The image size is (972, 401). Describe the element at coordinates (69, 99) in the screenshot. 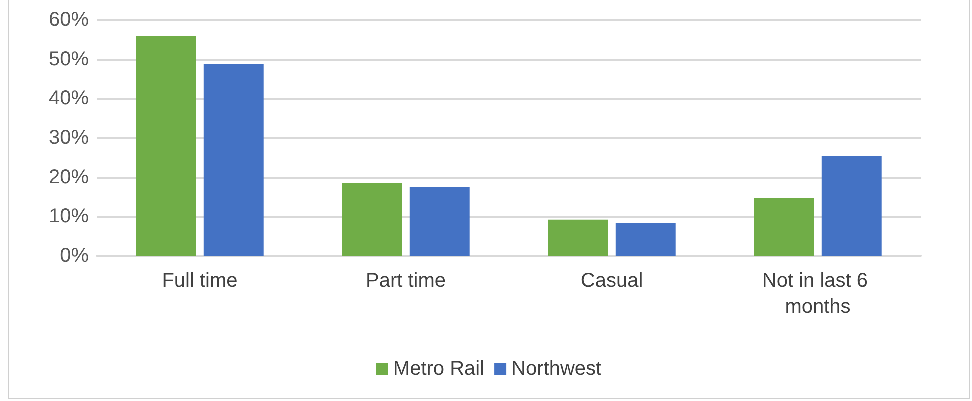

I see `y-tick-label: 40%` at that location.